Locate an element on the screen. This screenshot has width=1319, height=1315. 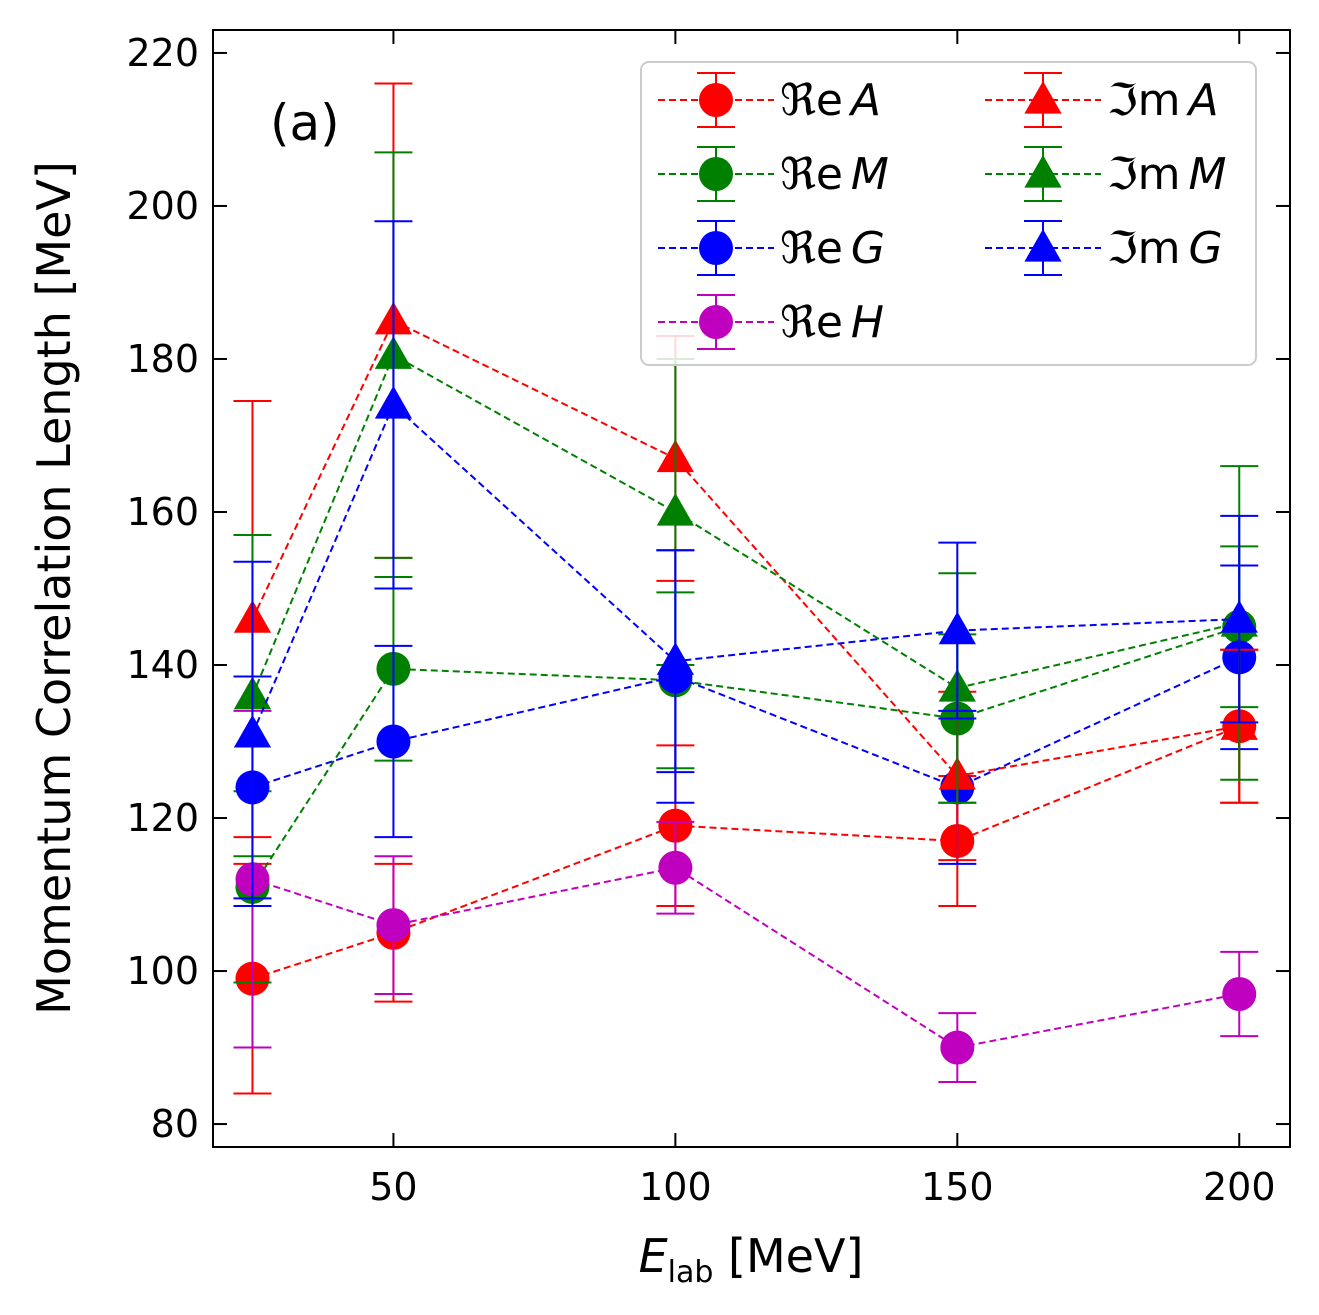
legend: ℜe Aℜe Mℜe Gℜe Hℑm Aℑm Mℑm G is located at coordinates (948, 213).